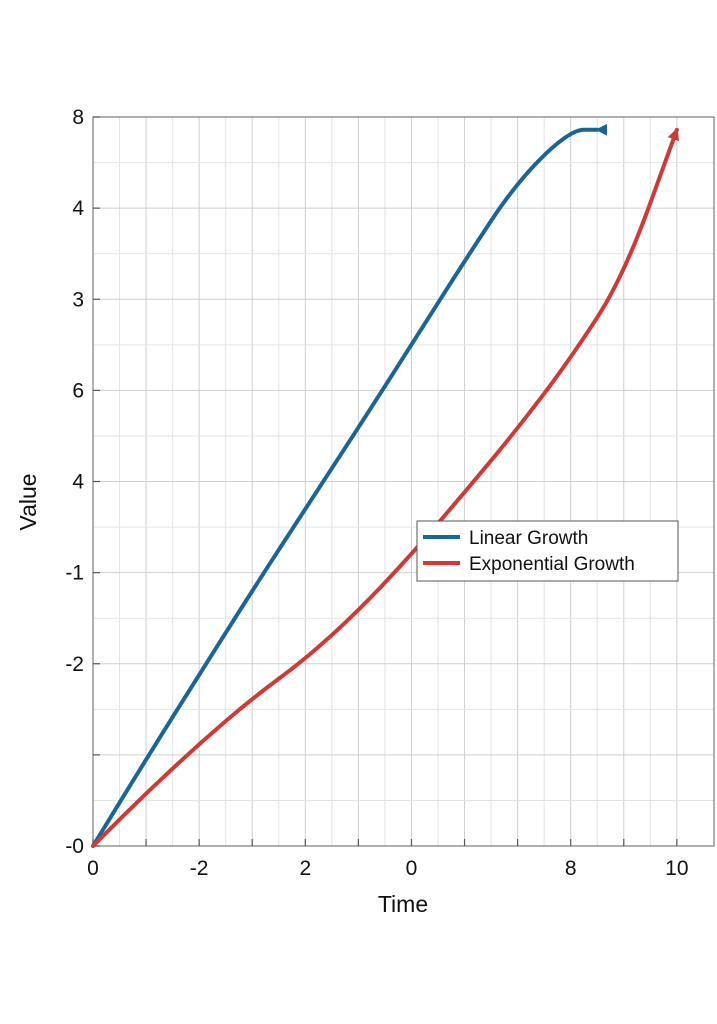 This screenshot has width=717, height=1024. Describe the element at coordinates (552, 564) in the screenshot. I see `legend-label-exponential-growth: Exponential Growth` at that location.